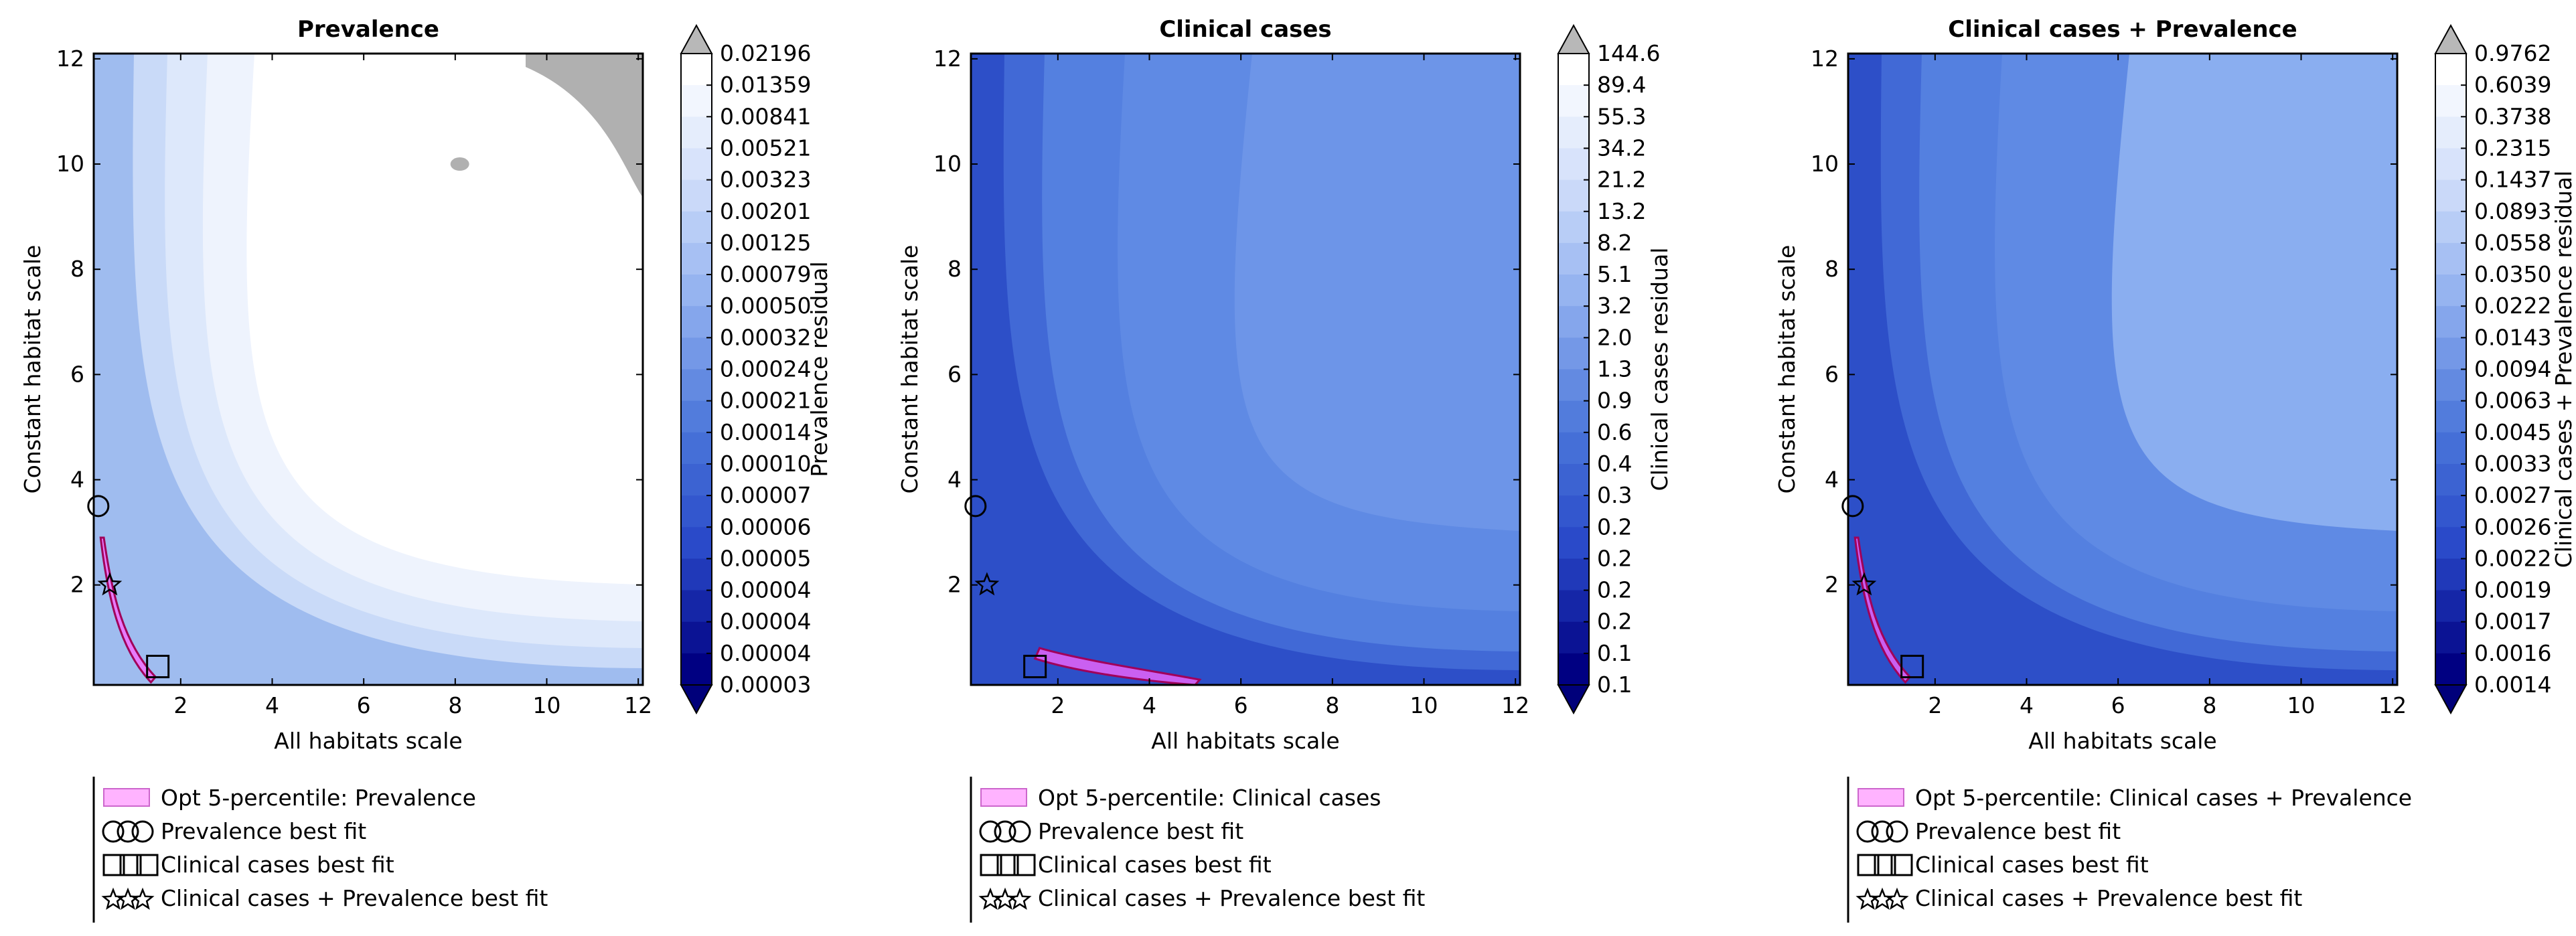  Describe the element at coordinates (2512, 337) in the screenshot. I see `colorbar-tick-label: 0.0143` at that location.